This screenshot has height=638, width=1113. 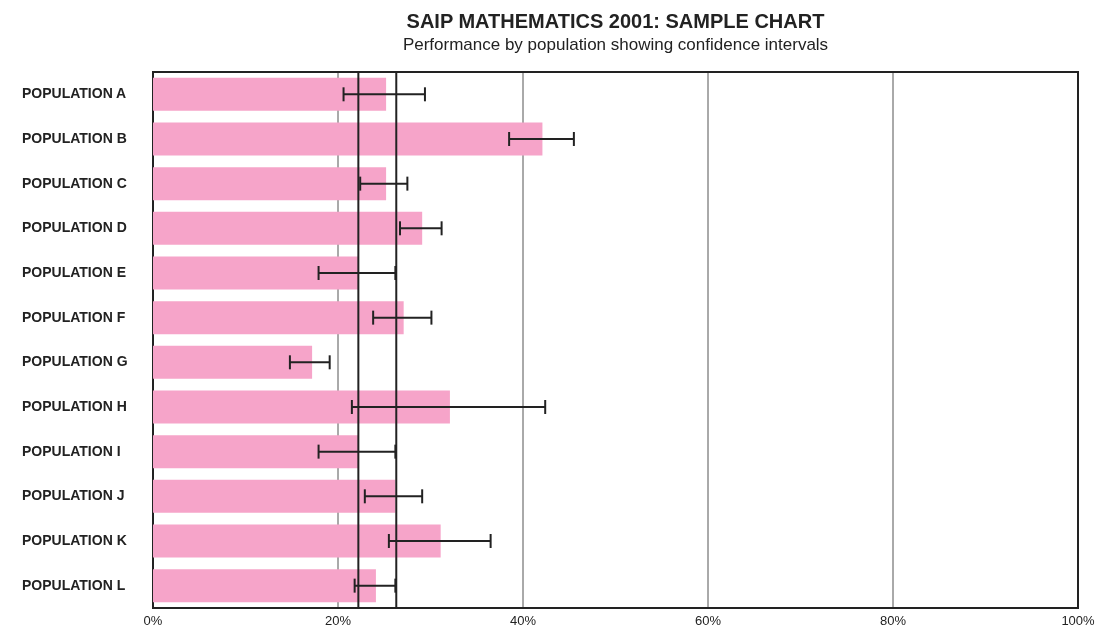 What do you see at coordinates (523, 621) in the screenshot?
I see `x-tick-label: 40%` at bounding box center [523, 621].